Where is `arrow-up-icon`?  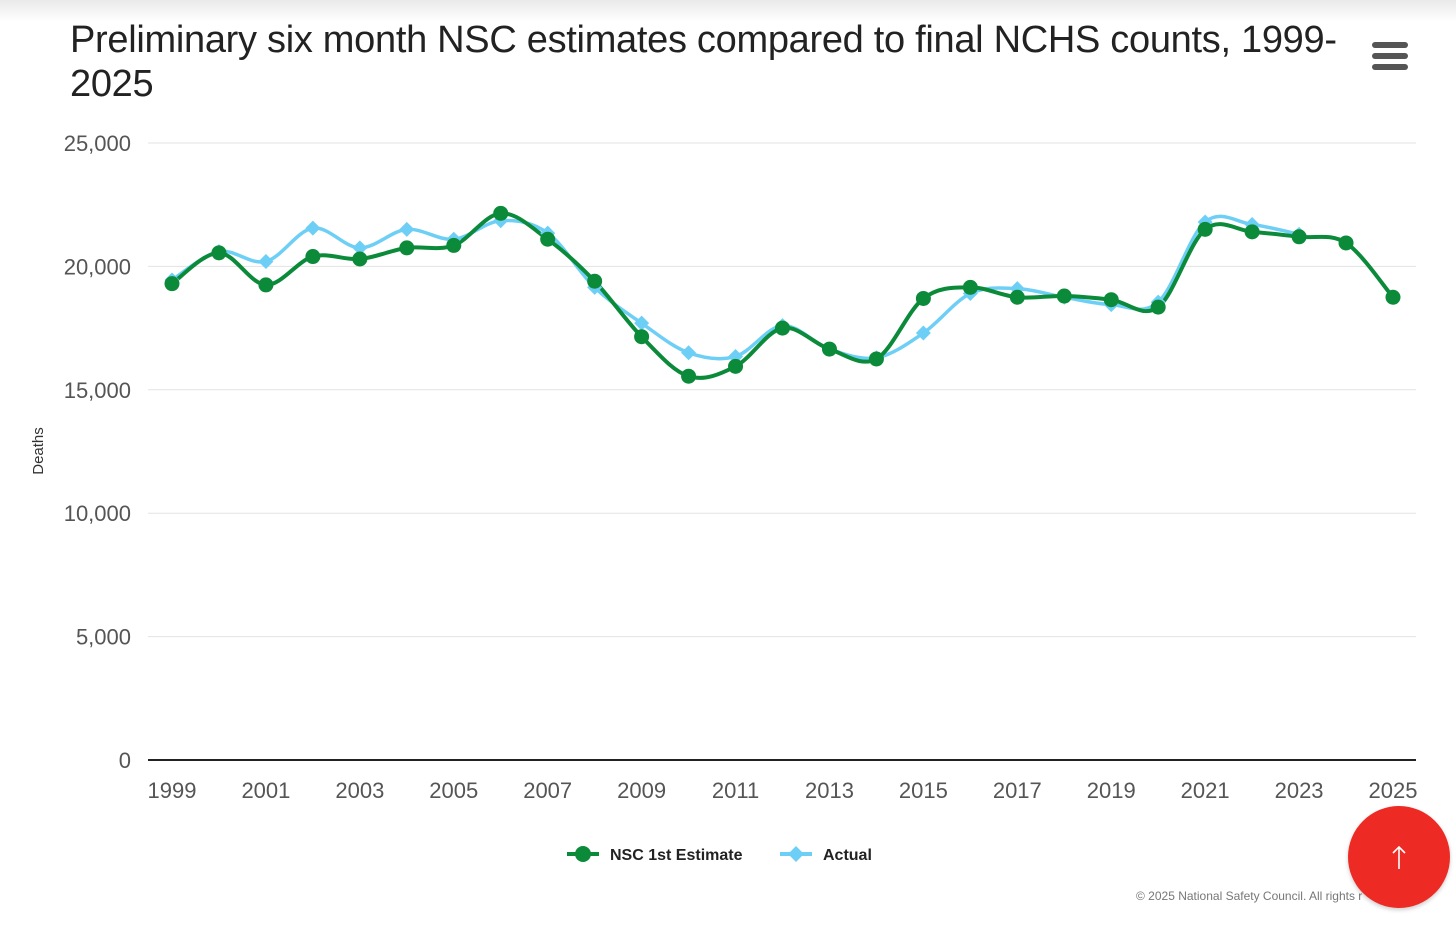
arrow-up-icon is located at coordinates (1399, 857).